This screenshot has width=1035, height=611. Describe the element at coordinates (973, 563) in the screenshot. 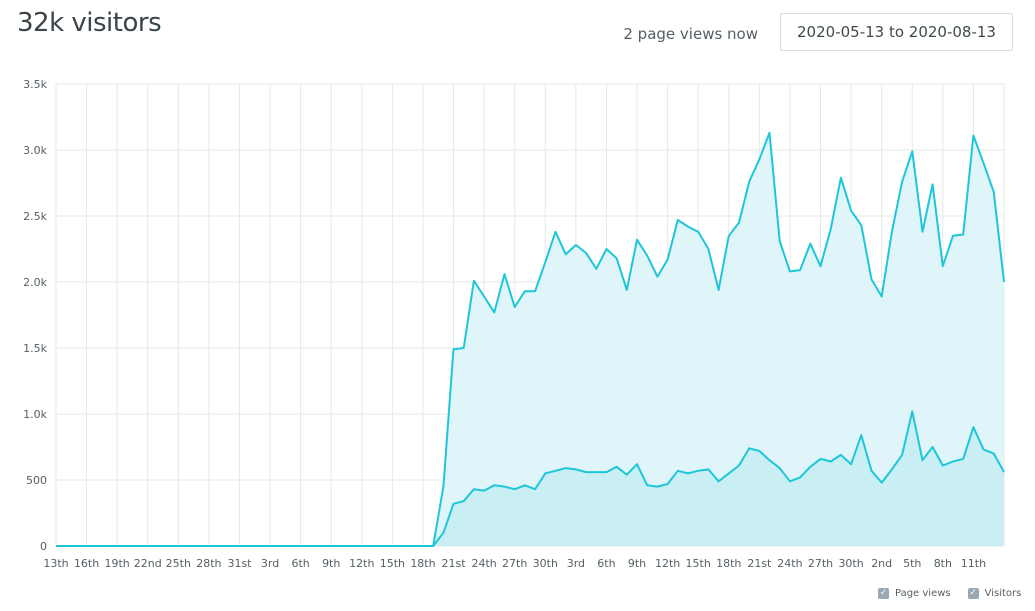

I see `x-tick-label: 11th` at that location.